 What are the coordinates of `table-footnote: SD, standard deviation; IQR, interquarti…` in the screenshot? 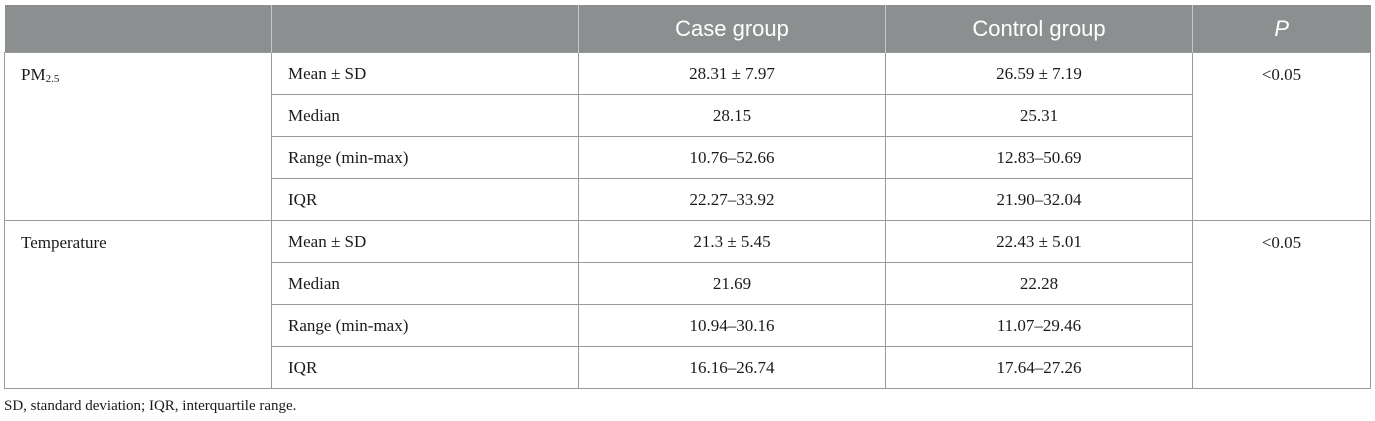 It's located at (150, 406).